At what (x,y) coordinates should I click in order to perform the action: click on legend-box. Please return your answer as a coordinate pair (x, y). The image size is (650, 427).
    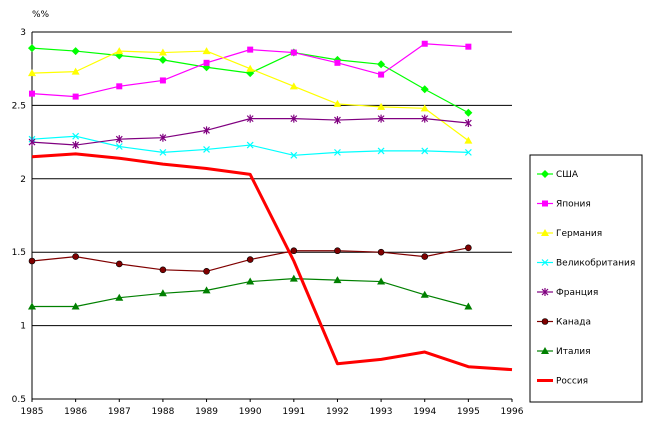
    Looking at the image, I should click on (586, 278).